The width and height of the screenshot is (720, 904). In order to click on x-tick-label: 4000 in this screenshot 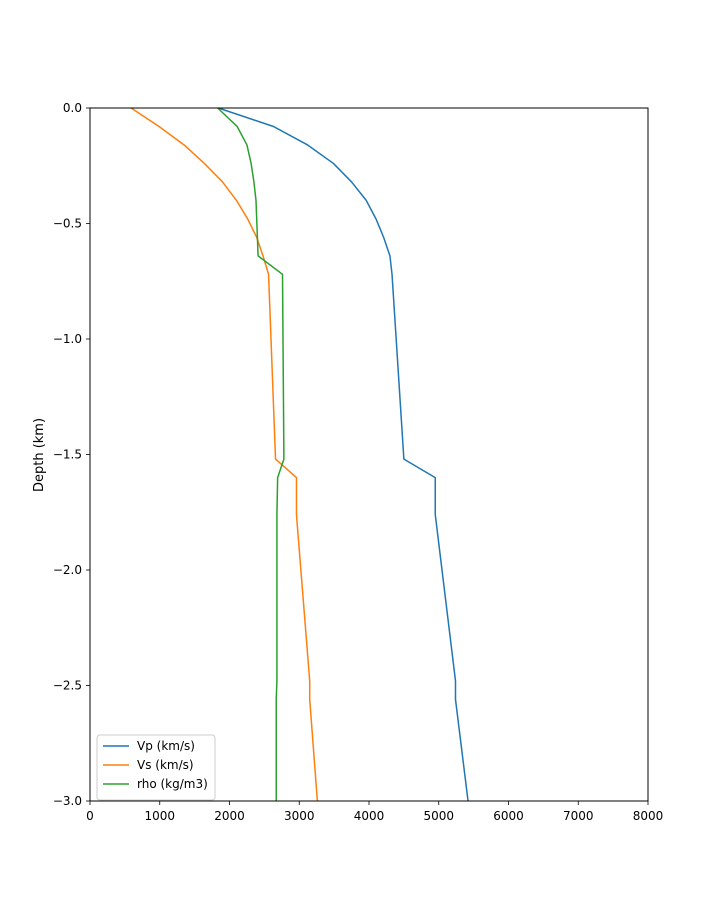, I will do `click(369, 816)`.